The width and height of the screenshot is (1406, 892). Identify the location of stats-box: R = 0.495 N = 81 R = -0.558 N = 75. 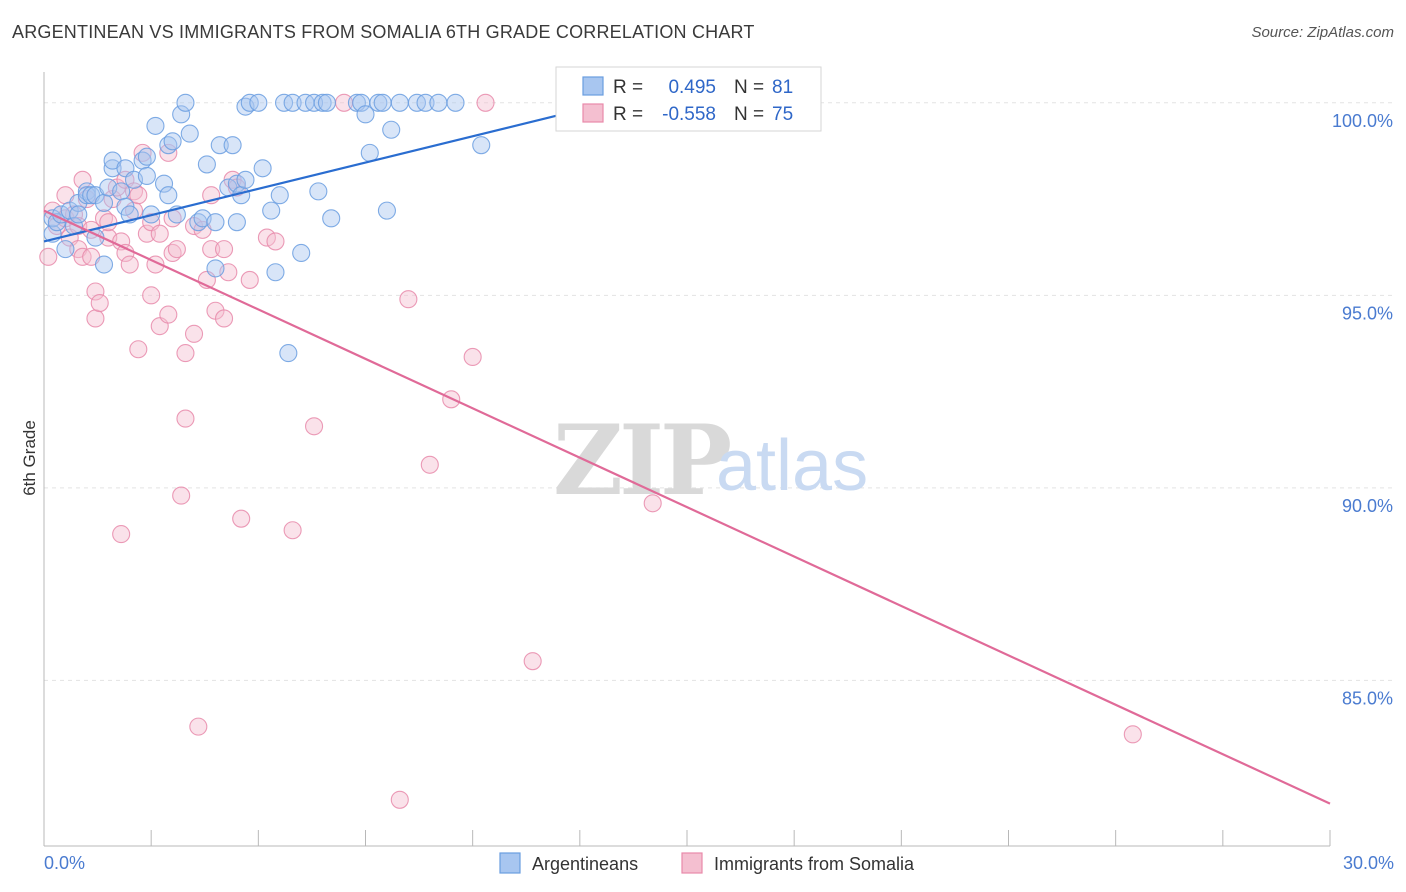
(688, 99).